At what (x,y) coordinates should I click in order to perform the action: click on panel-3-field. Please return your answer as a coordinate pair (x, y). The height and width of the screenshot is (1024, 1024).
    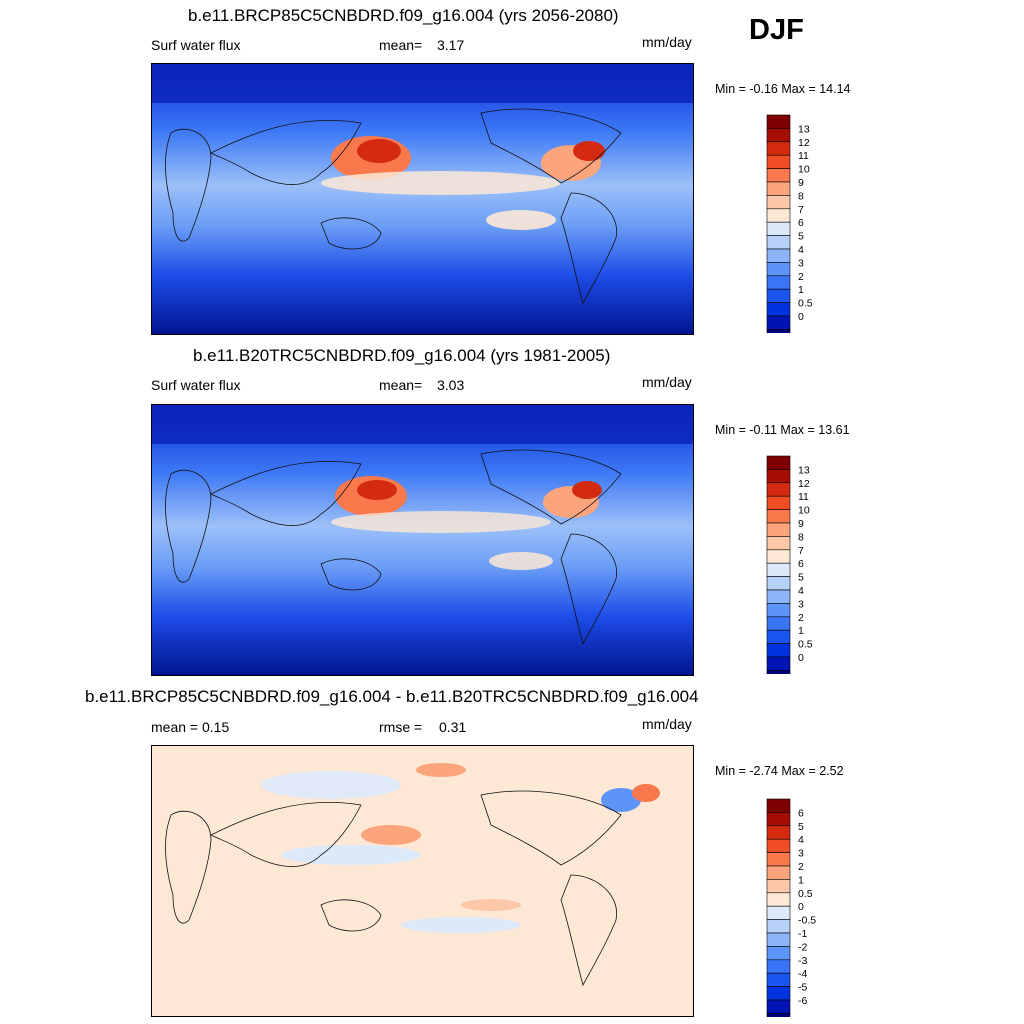
    Looking at the image, I should click on (422, 881).